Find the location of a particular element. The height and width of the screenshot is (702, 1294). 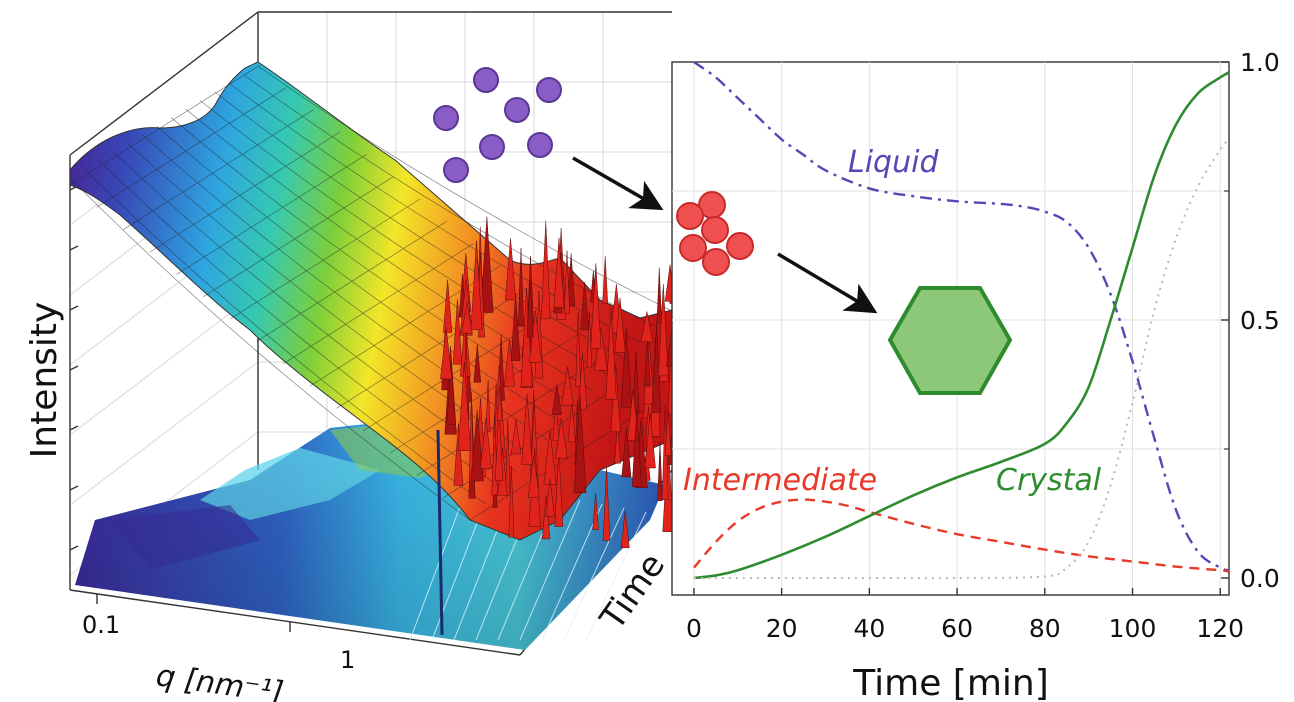

x-axis-ticks: 0 20 40 60 80 100 120 is located at coordinates (965, 615).